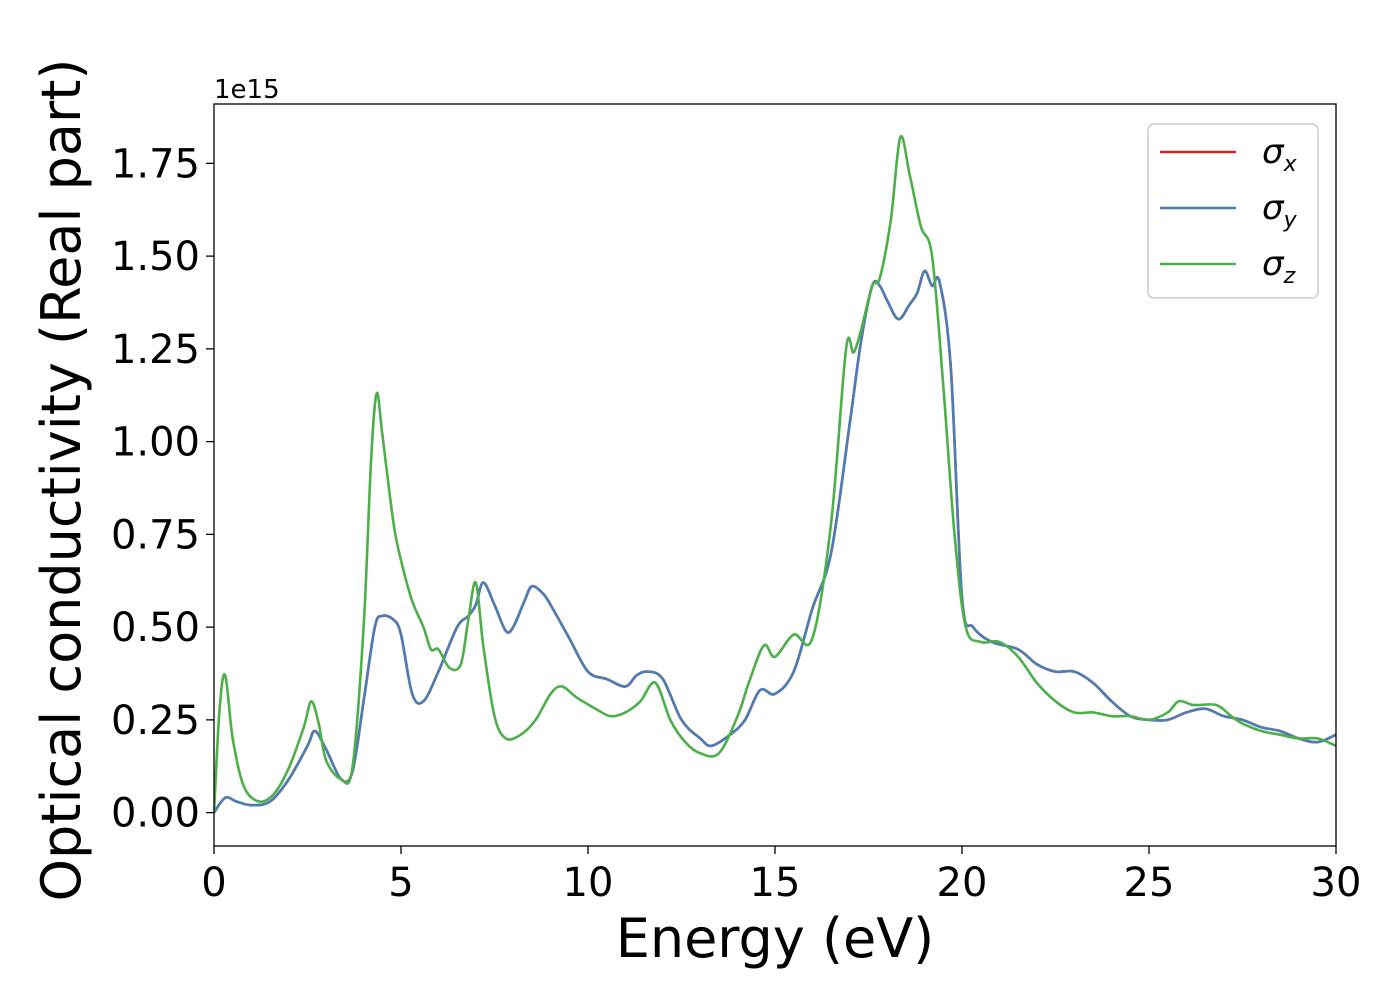 The height and width of the screenshot is (1000, 1400). I want to click on x-axis-ticks: 0 5 10 15 20 25 30, so click(781, 876).